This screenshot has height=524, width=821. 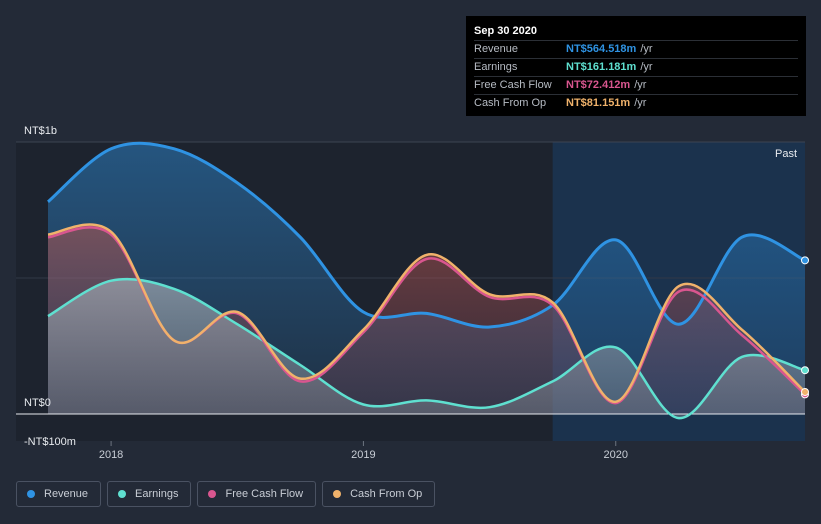 I want to click on tooltip-value: NT$72.412m, so click(x=598, y=85).